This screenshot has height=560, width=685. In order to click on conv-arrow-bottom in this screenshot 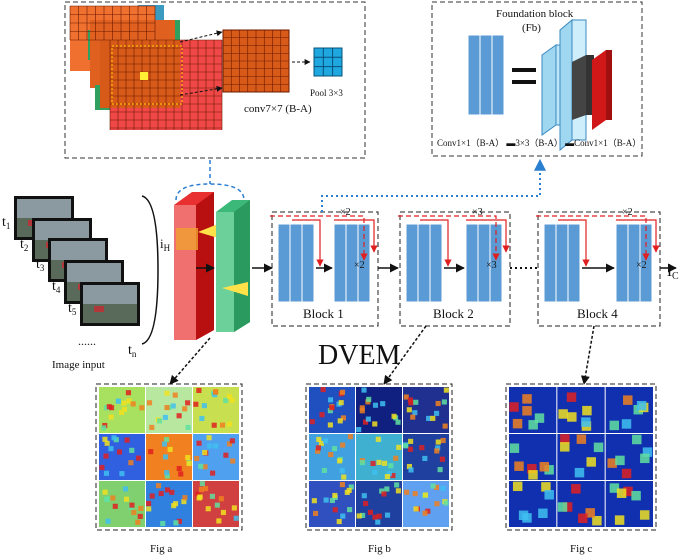, I will do `click(201, 90)`.